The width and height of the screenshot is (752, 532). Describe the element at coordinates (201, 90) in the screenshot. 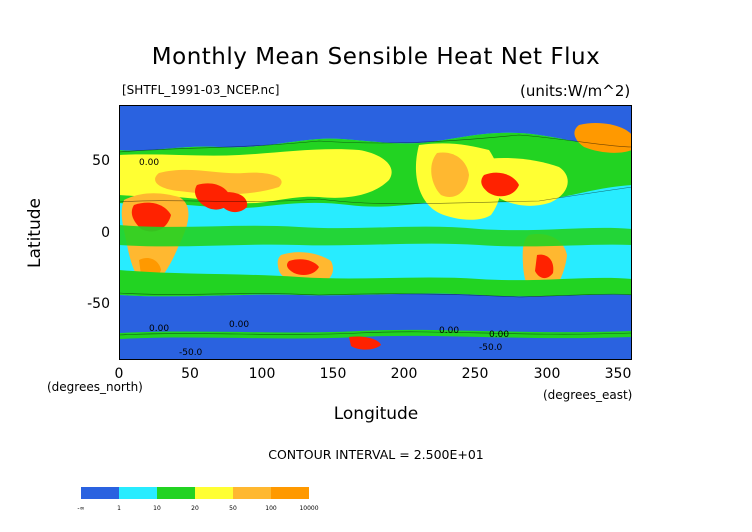

I see `file-label: [SHTFL_1991-03_NCEP.nc]` at that location.